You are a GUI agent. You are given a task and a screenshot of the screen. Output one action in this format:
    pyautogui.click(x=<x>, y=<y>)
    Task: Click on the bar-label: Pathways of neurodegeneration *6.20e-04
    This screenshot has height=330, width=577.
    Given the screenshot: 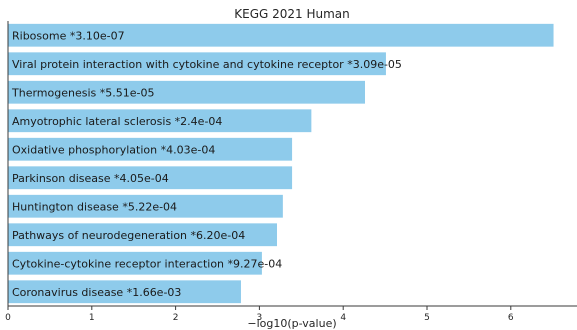 What is the action you would take?
    pyautogui.click(x=128, y=235)
    